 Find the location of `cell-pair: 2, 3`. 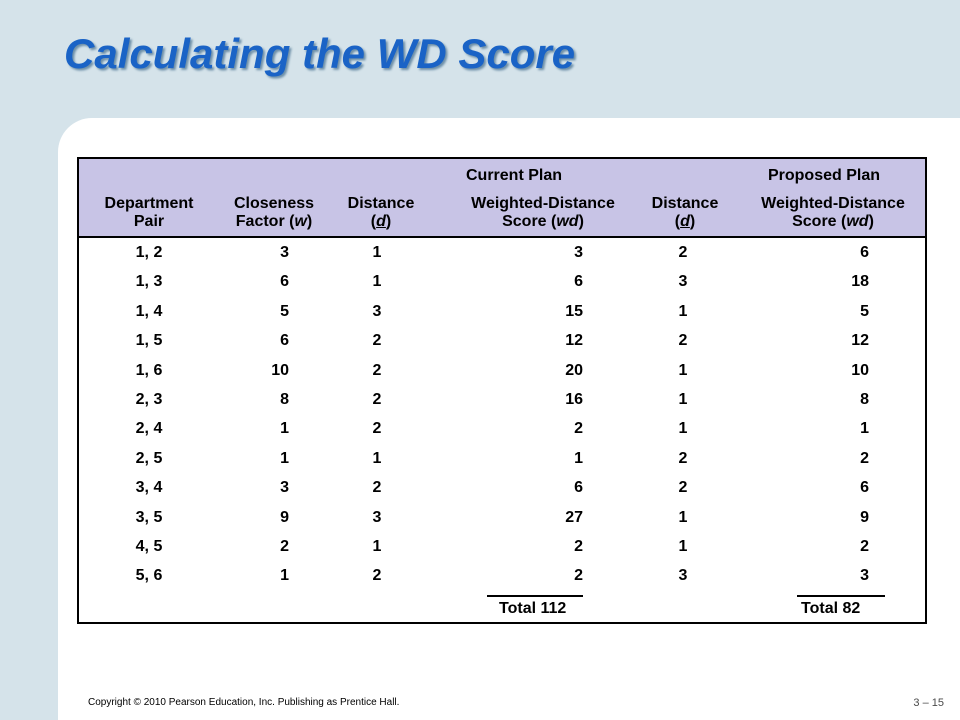

cell-pair: 2, 3 is located at coordinates (149, 399).